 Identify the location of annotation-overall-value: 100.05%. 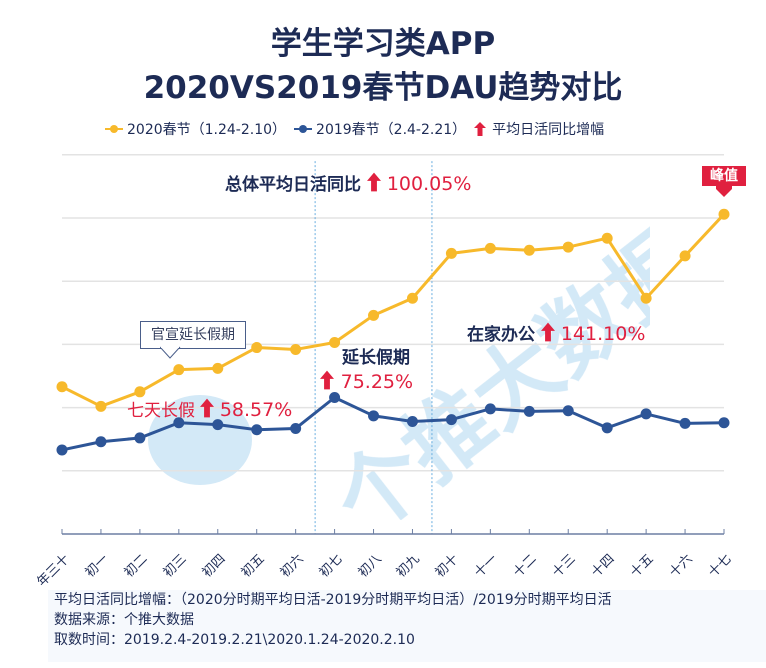
(429, 184).